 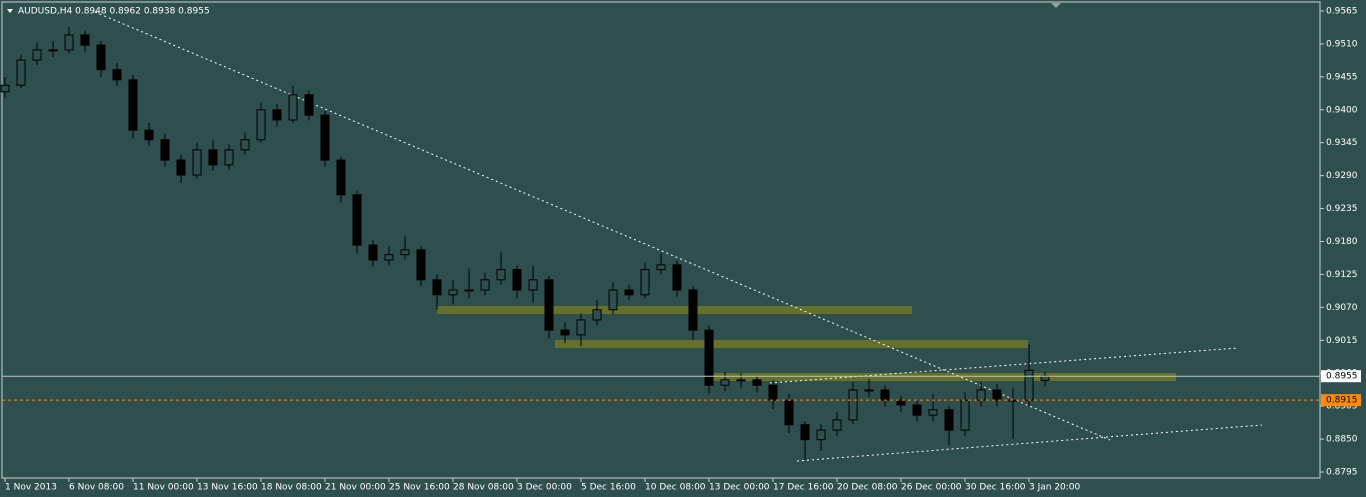 I want to click on y-tick-label: 0.9400, so click(x=1342, y=110).